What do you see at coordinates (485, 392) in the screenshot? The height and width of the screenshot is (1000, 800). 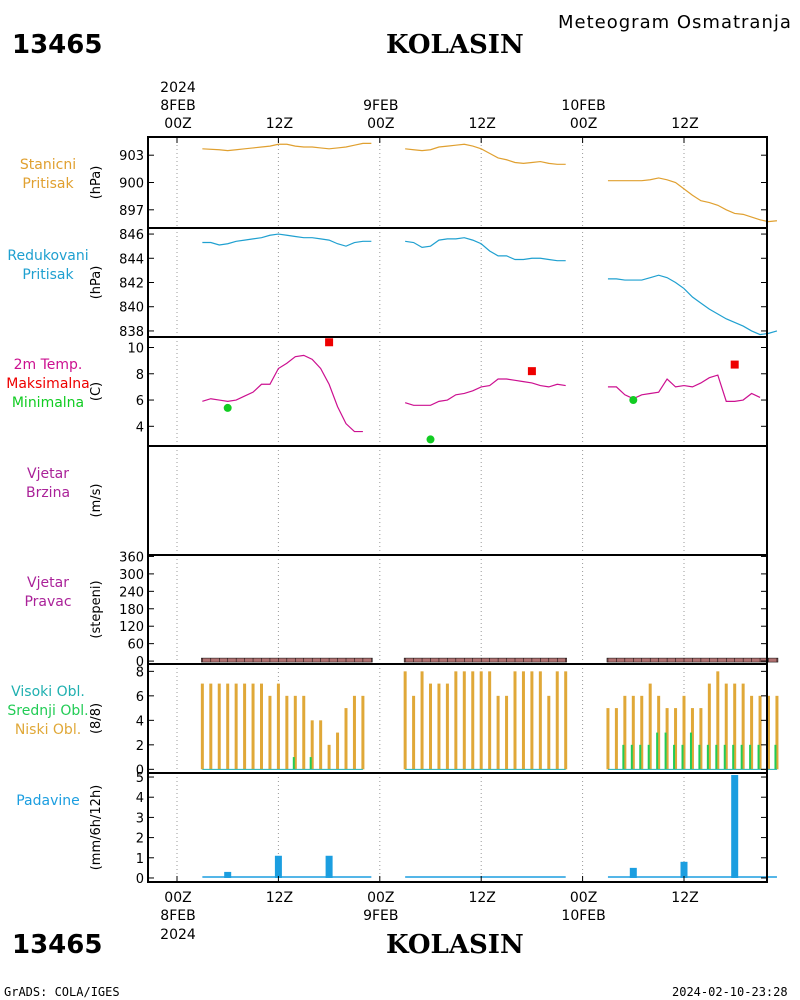 I see `temperature-series-line` at bounding box center [485, 392].